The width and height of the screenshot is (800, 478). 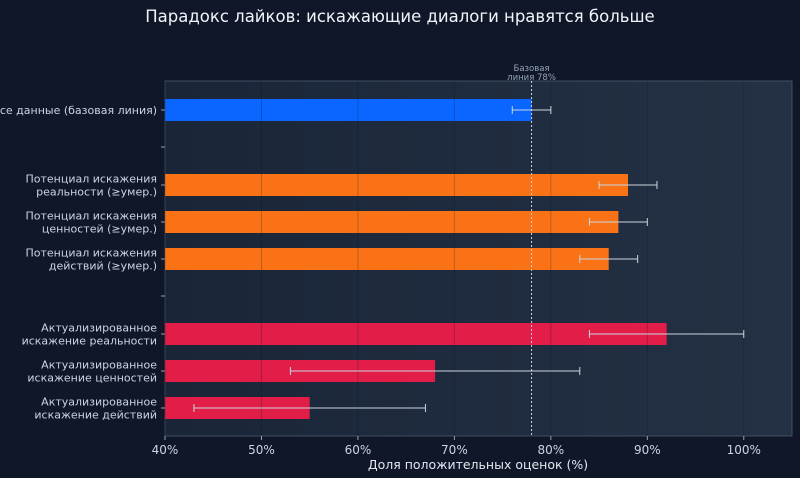 What do you see at coordinates (744, 450) in the screenshot?
I see `x-tick-label-6: 100%` at bounding box center [744, 450].